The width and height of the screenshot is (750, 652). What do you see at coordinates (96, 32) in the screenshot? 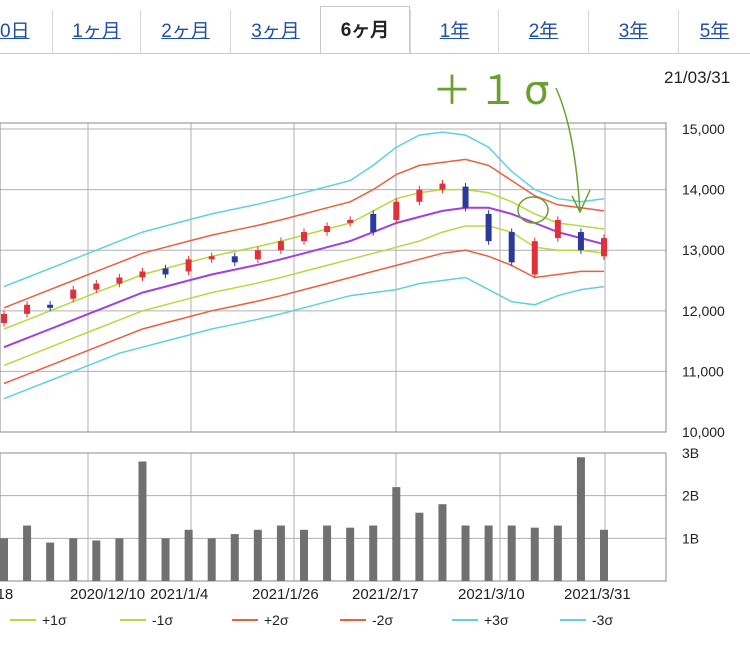
I see `tab-1m: 1ヶ月` at bounding box center [96, 32].